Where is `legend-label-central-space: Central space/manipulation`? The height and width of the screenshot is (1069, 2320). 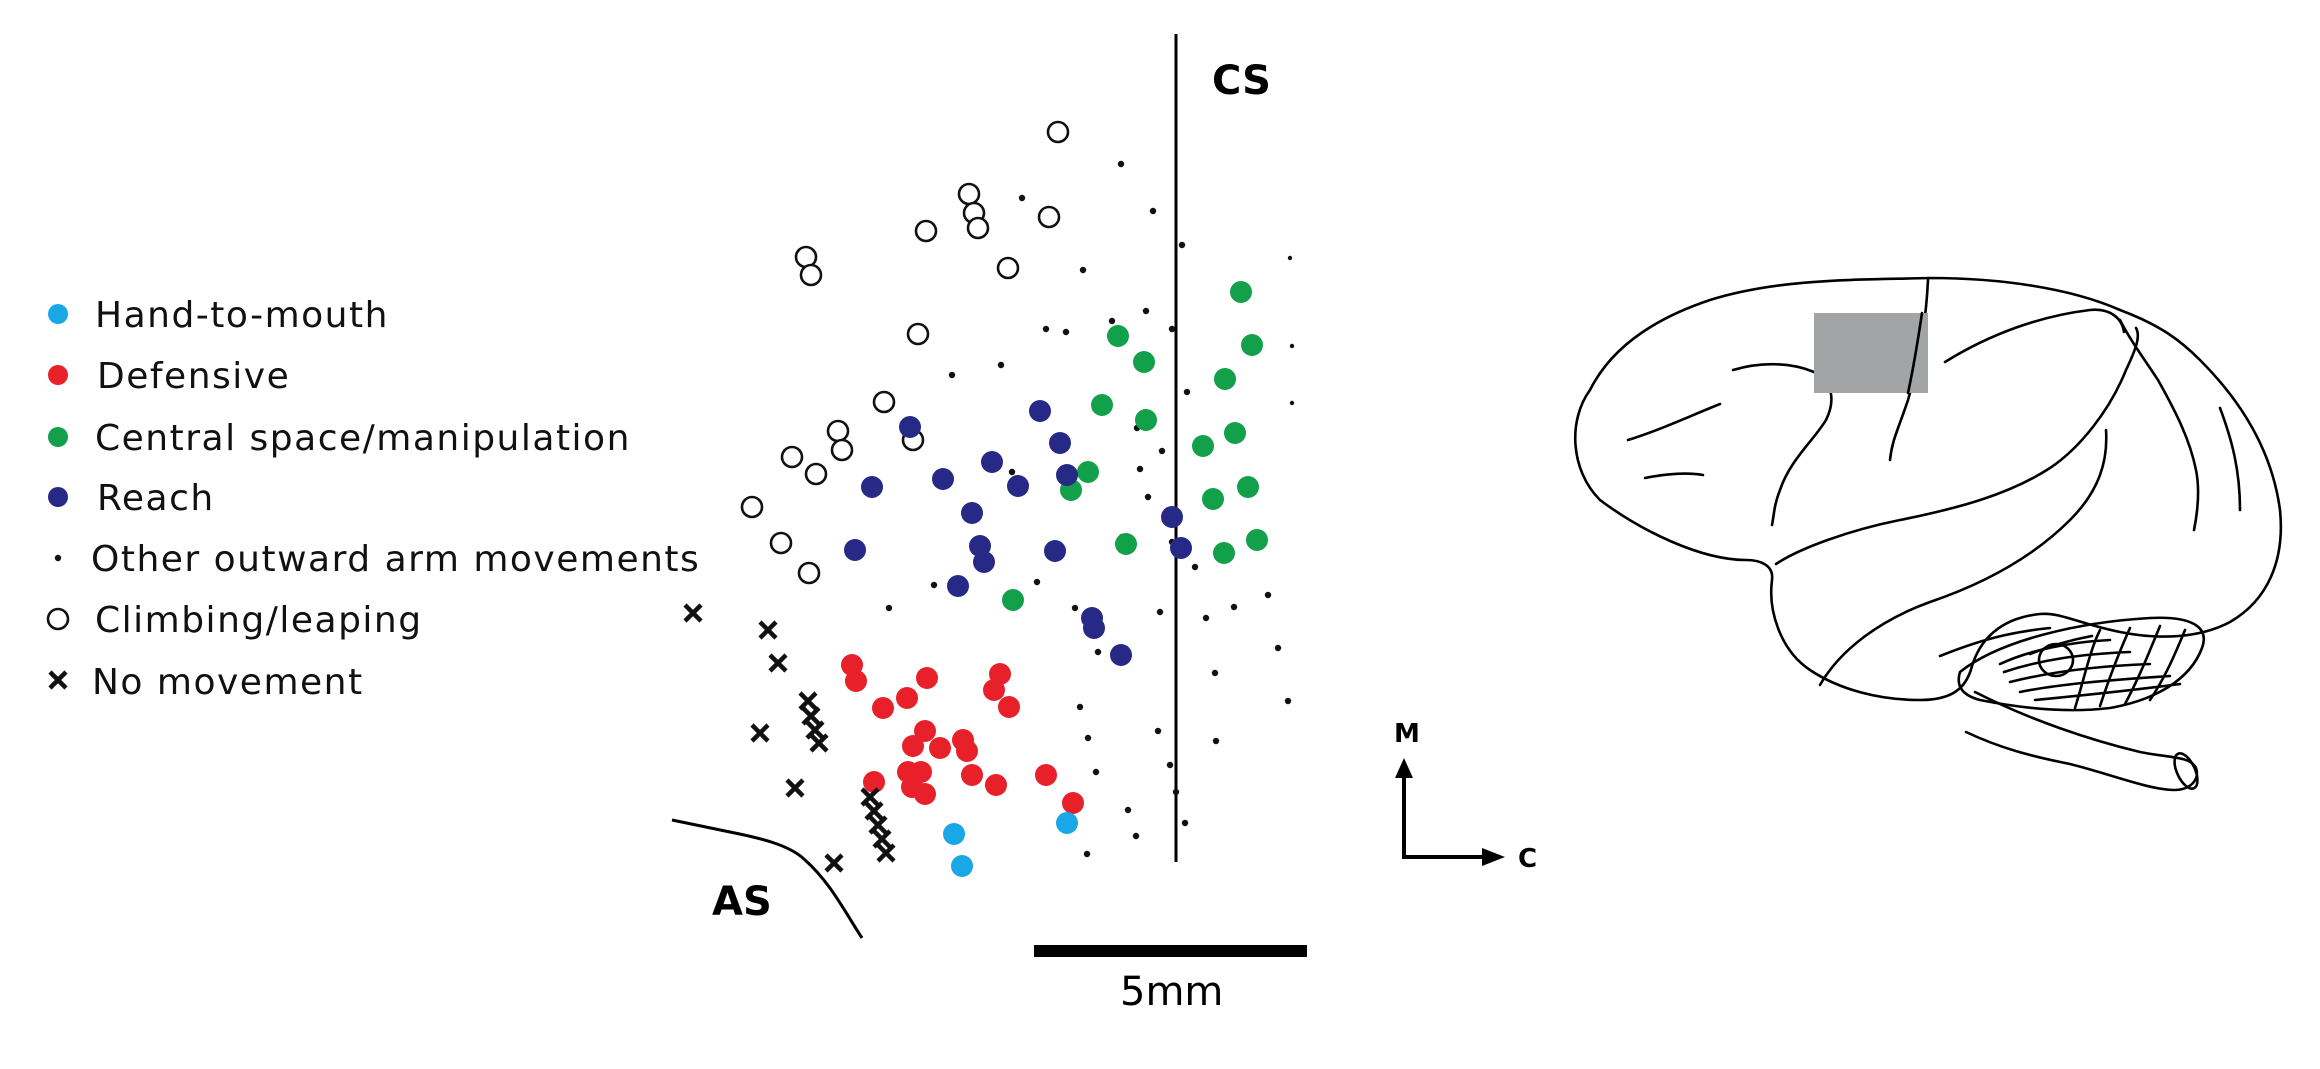
legend-label-central-space: Central space/manipulation is located at coordinates (363, 438).